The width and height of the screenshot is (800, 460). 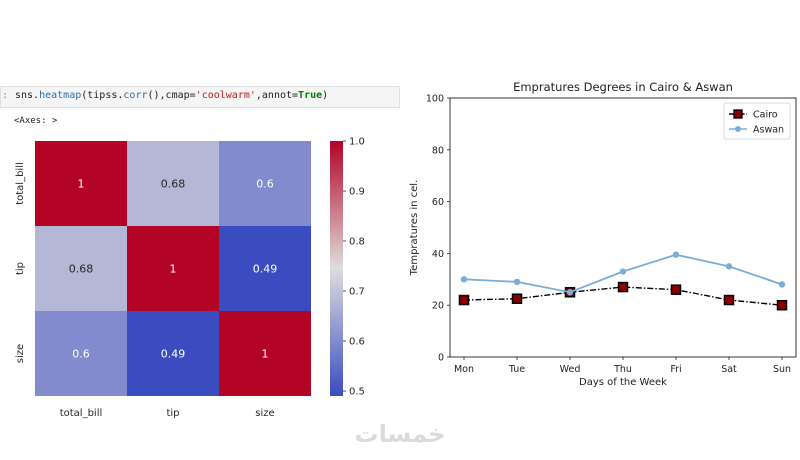 I want to click on code-close: ), so click(x=325, y=95).